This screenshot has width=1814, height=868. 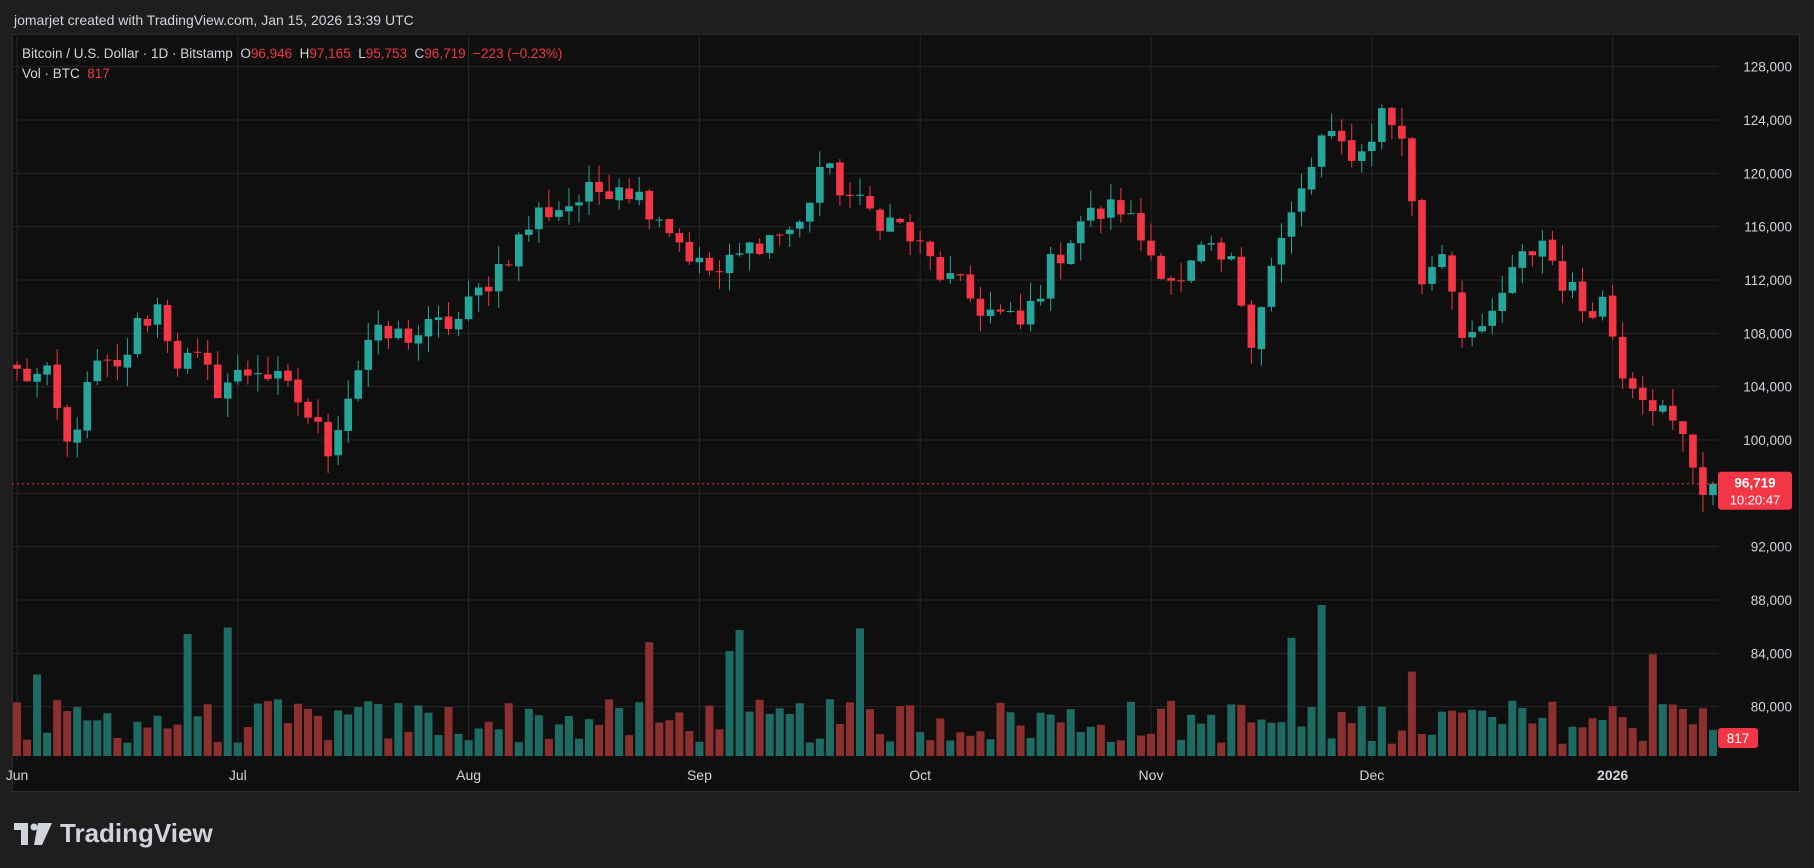 What do you see at coordinates (127, 53) in the screenshot?
I see `symbol-label: Bitcoin / U.S. Dollar · 1D · Bitstamp` at bounding box center [127, 53].